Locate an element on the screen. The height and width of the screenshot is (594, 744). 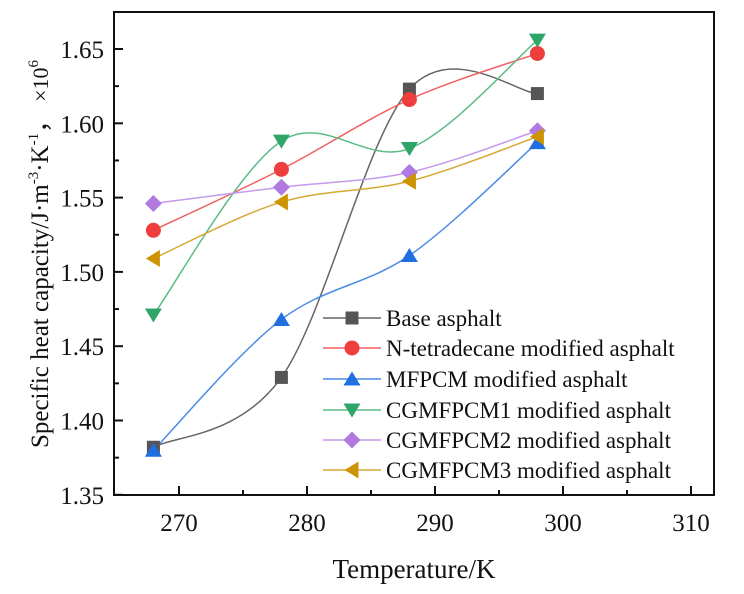
y-tick-label: 1.45 is located at coordinates (82, 347).